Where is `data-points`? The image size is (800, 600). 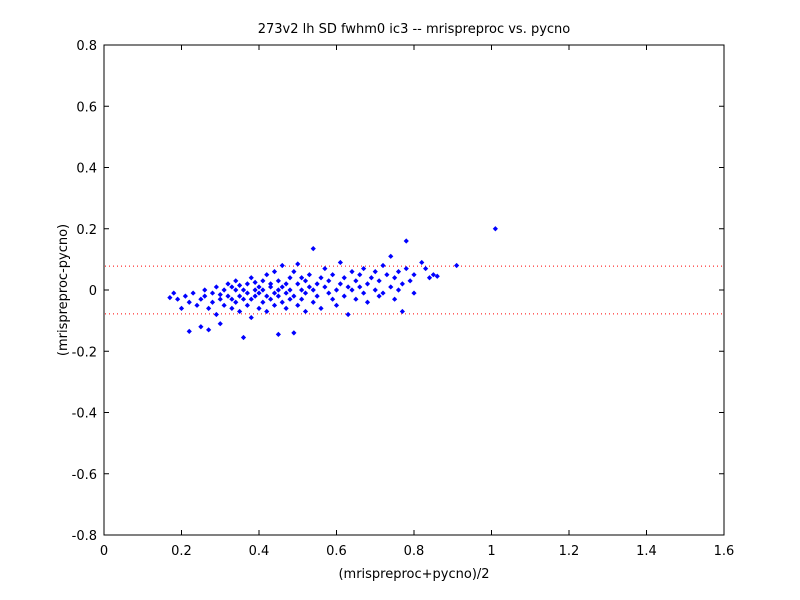
data-points is located at coordinates (332, 283).